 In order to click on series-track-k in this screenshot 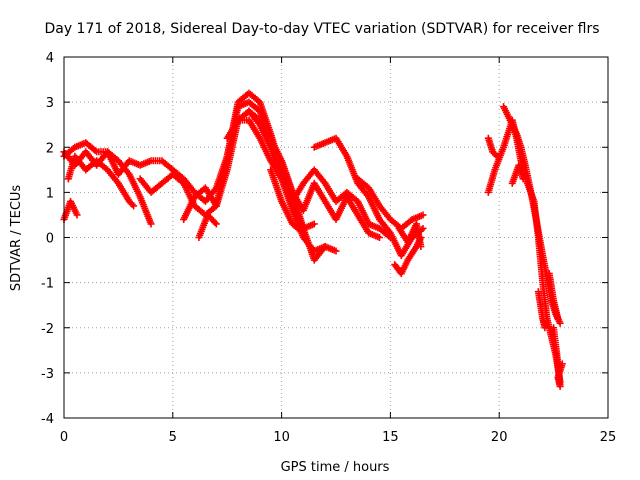, I will do `click(368, 197)`.